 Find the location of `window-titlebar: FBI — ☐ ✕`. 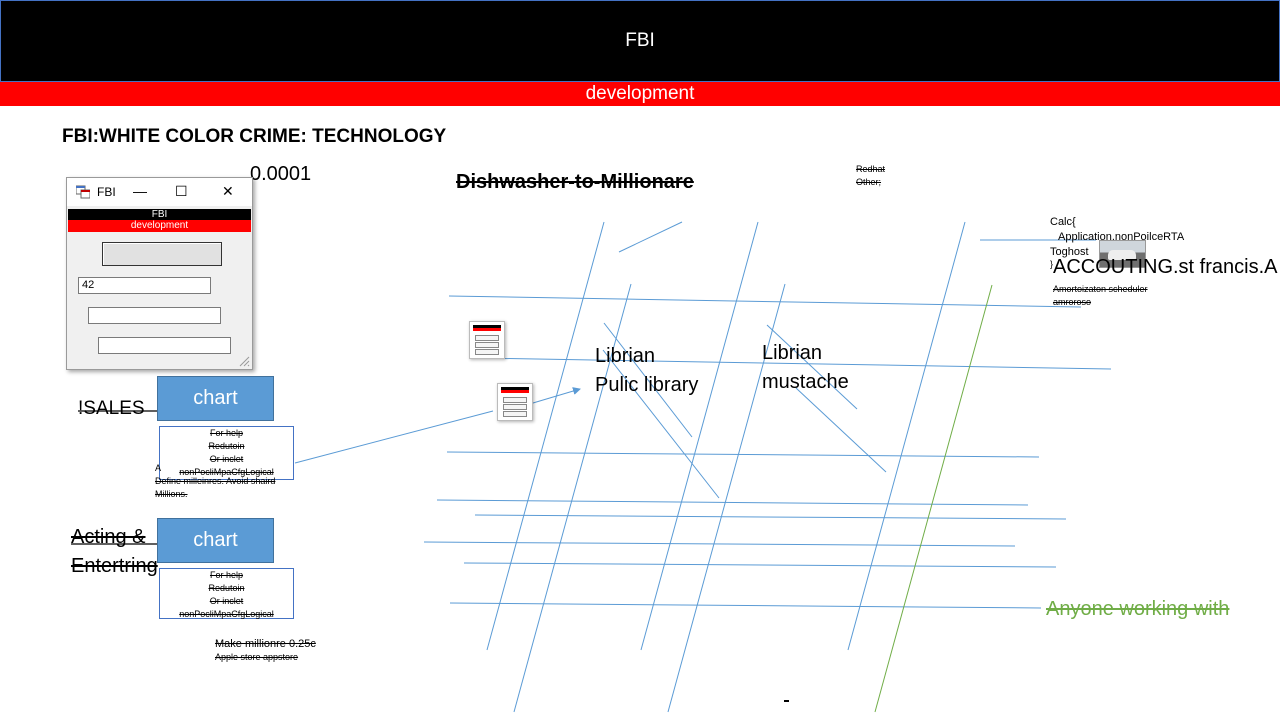

window-titlebar: FBI — ☐ ✕ is located at coordinates (159, 192).